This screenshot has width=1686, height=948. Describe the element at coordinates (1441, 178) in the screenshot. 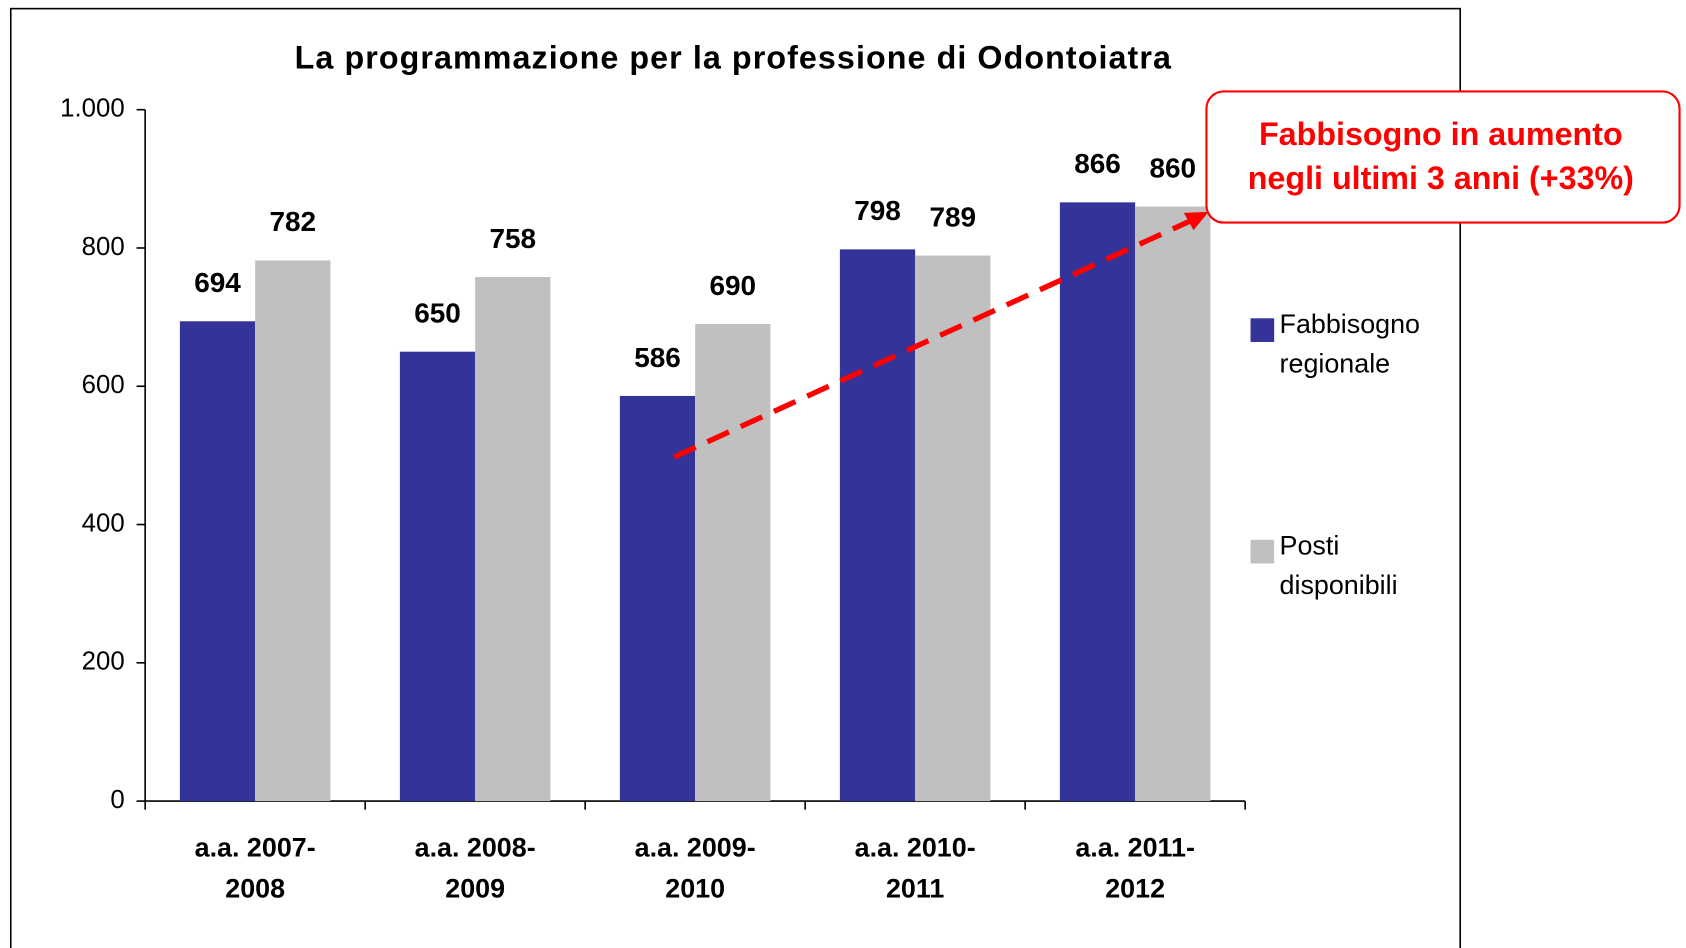

I see `annotation: negli ultimi 3 anni (+33%)` at that location.